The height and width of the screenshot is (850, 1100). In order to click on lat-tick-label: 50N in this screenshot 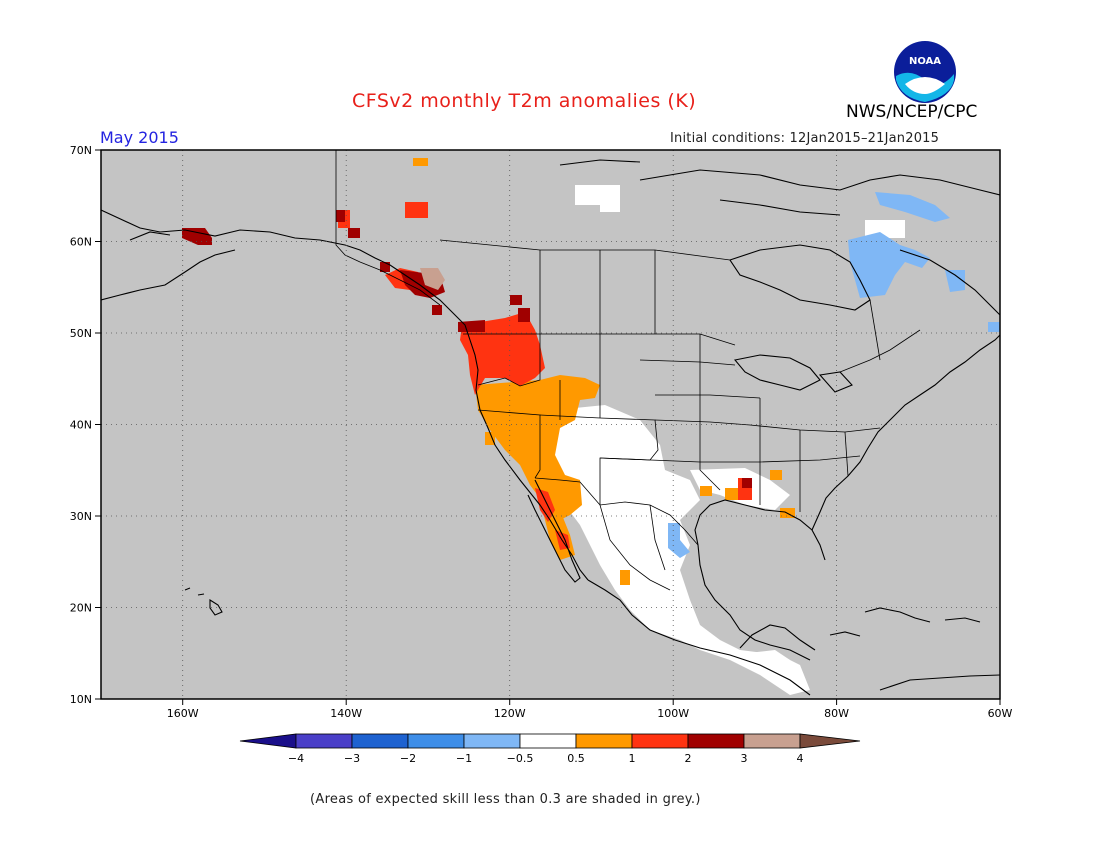, I will do `click(81, 333)`.